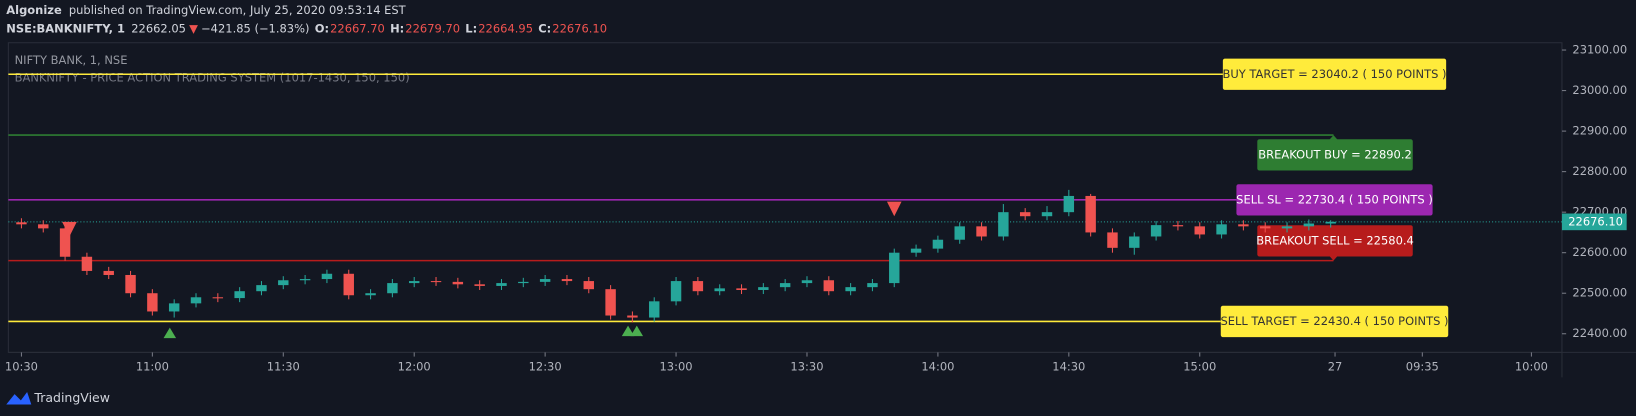  I want to click on y-tick-label: 22400.00, so click(1599, 333).